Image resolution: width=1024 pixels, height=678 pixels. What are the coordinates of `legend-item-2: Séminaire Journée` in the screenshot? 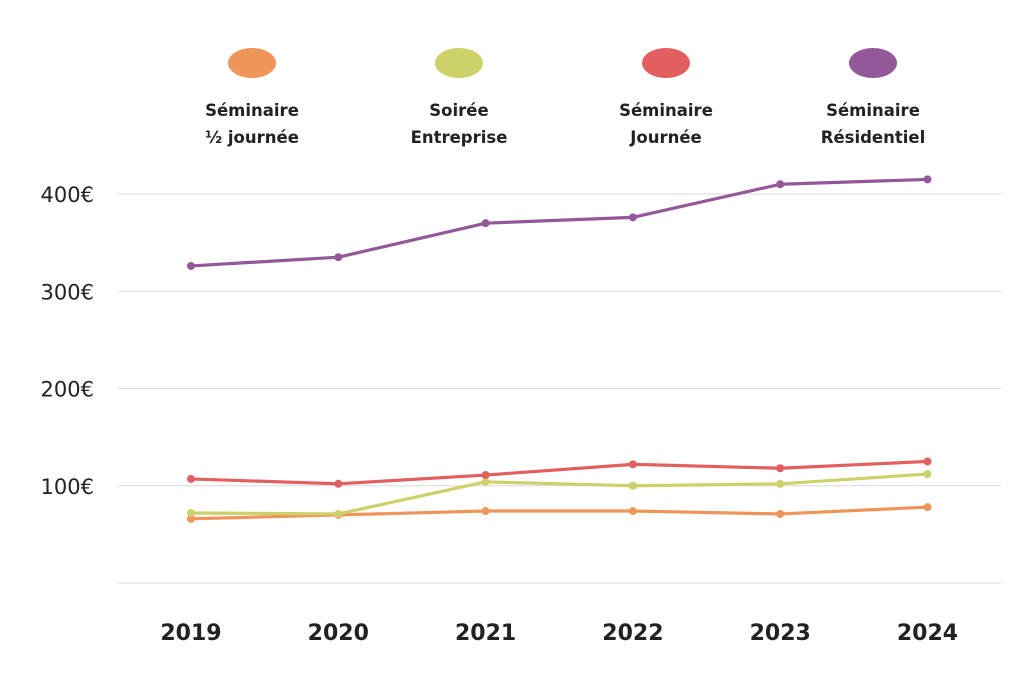 It's located at (666, 97).